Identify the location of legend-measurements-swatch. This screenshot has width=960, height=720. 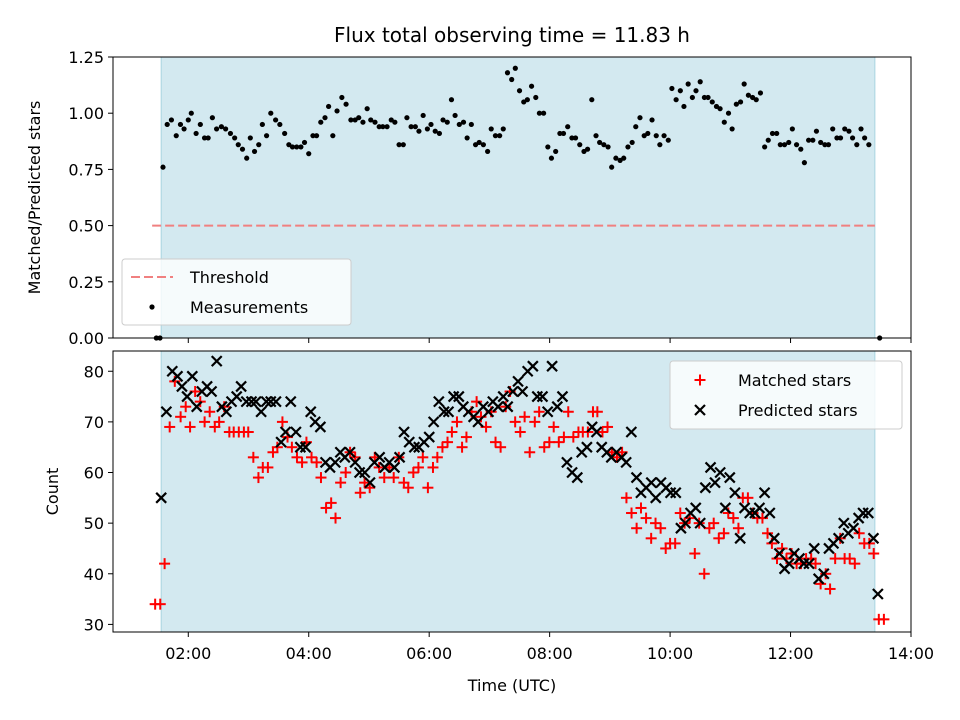
(152, 307).